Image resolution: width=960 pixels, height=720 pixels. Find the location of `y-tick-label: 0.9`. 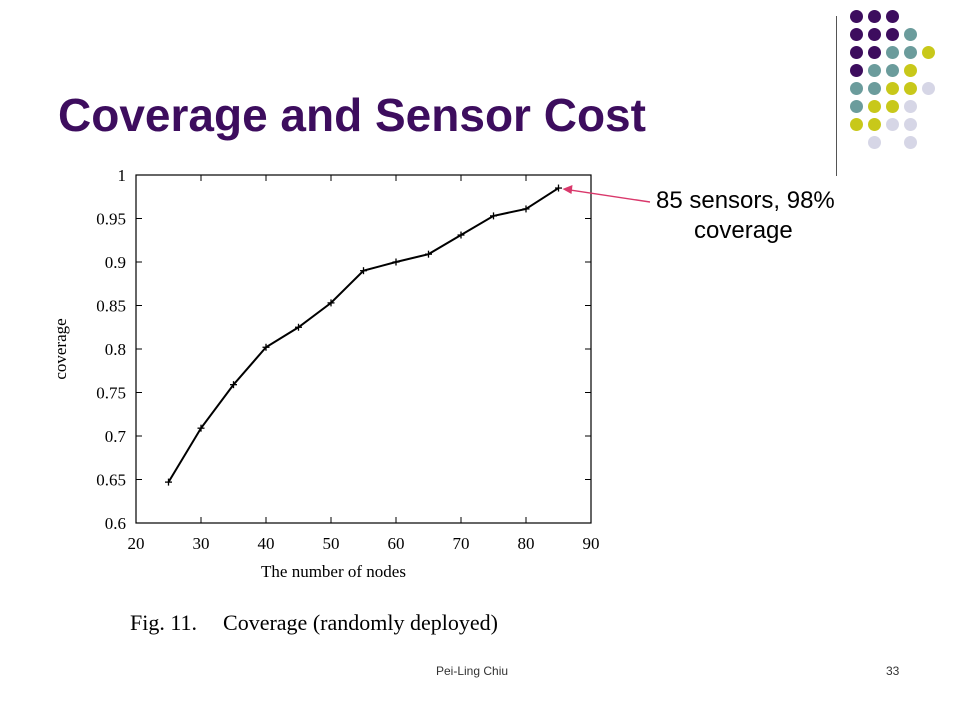

y-tick-label: 0.9 is located at coordinates (115, 262).